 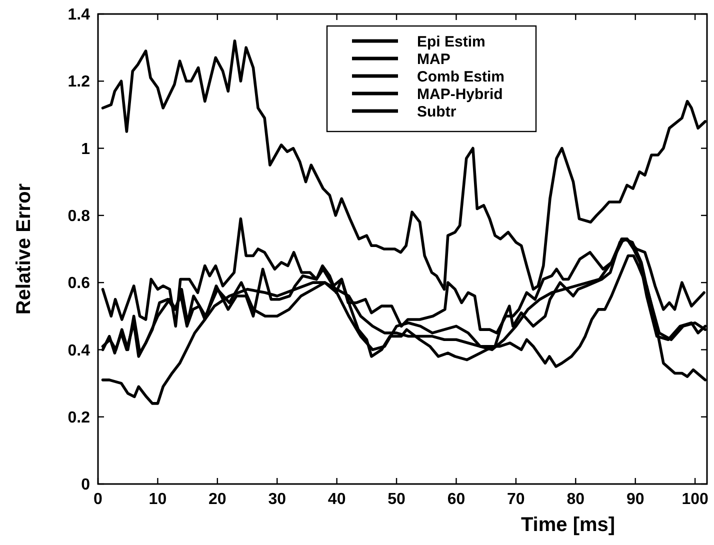 What do you see at coordinates (433, 59) in the screenshot?
I see `legend-label: MAP` at bounding box center [433, 59].